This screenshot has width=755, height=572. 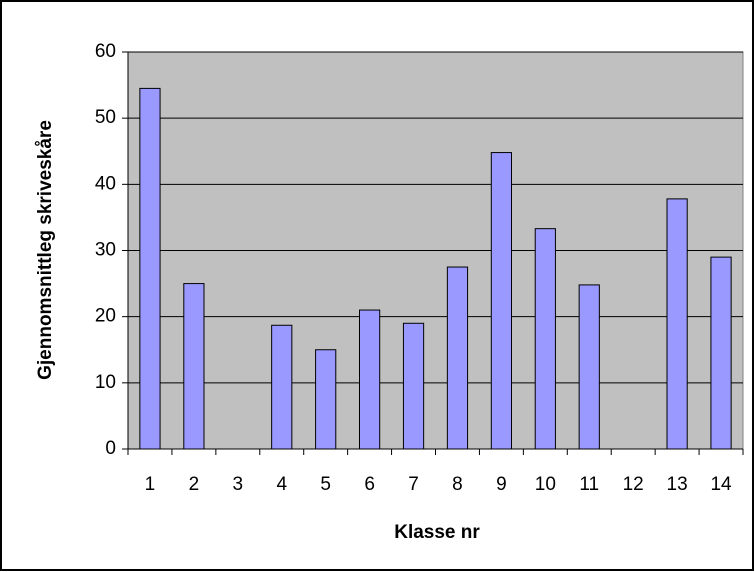 I want to click on y-tick-label: 30, so click(x=105, y=250).